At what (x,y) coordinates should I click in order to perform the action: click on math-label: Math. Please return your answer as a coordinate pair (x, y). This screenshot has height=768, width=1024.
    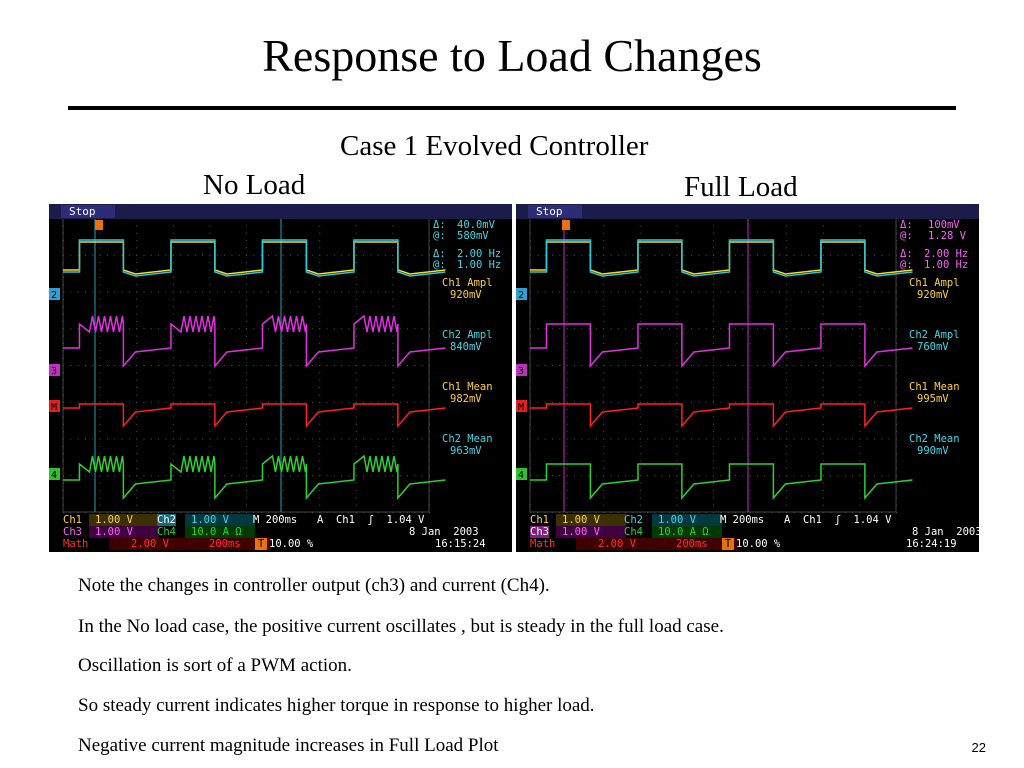
    Looking at the image, I should click on (543, 544).